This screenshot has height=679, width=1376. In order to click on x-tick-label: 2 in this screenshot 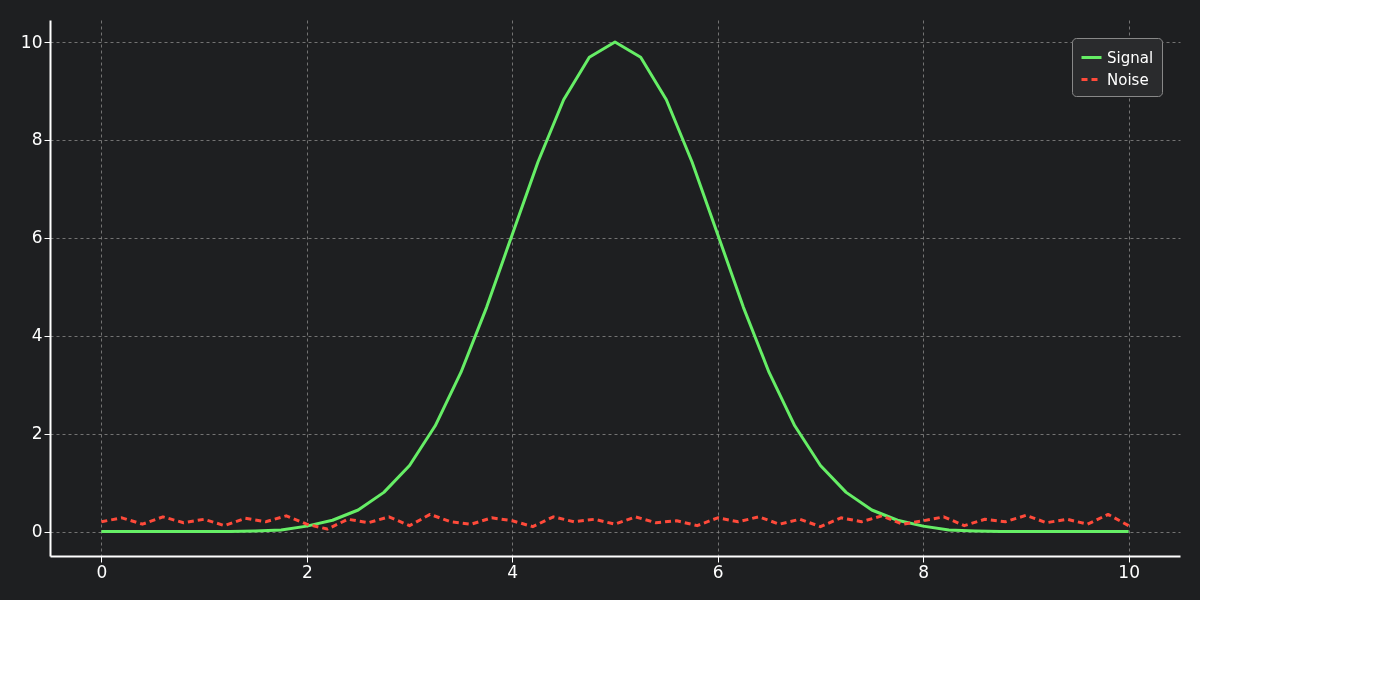, I will do `click(307, 571)`.